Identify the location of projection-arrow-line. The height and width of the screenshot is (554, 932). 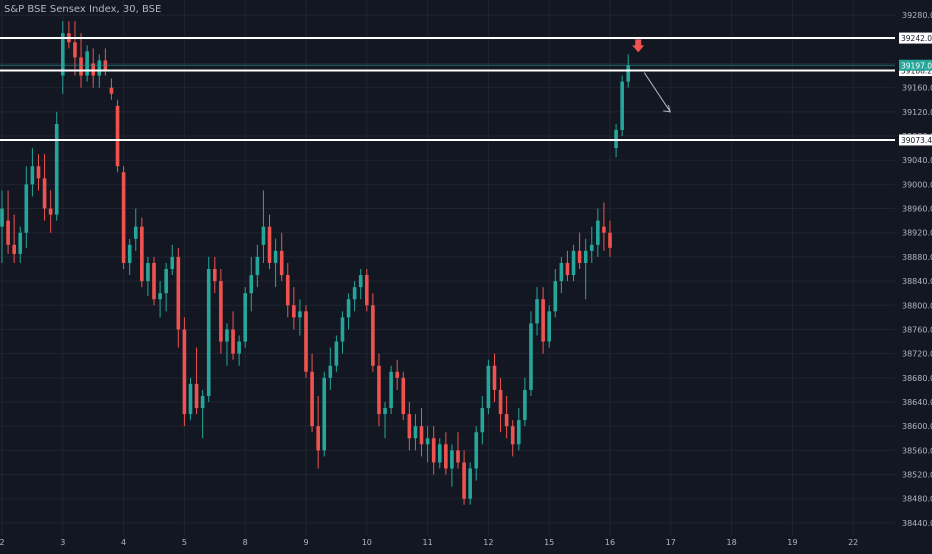
(657, 92).